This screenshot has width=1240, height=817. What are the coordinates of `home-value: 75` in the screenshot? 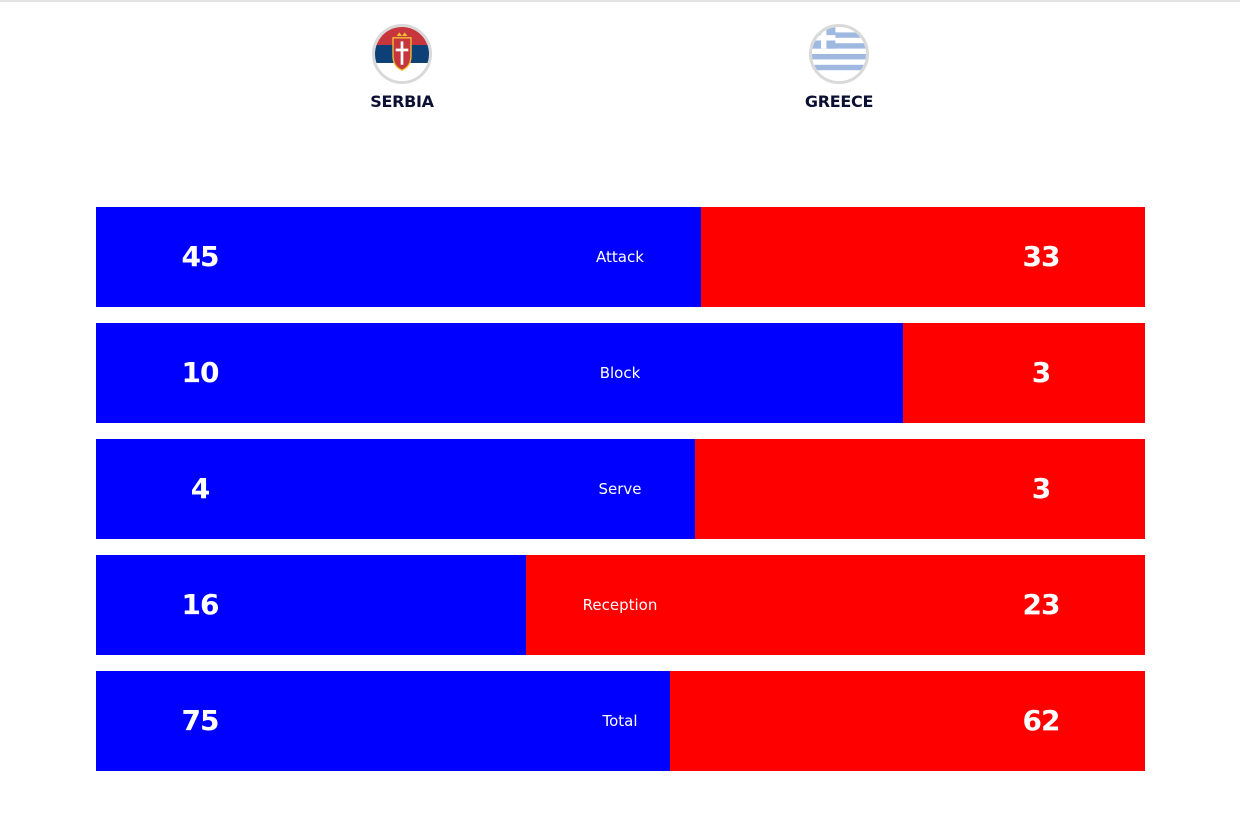 It's located at (200, 720).